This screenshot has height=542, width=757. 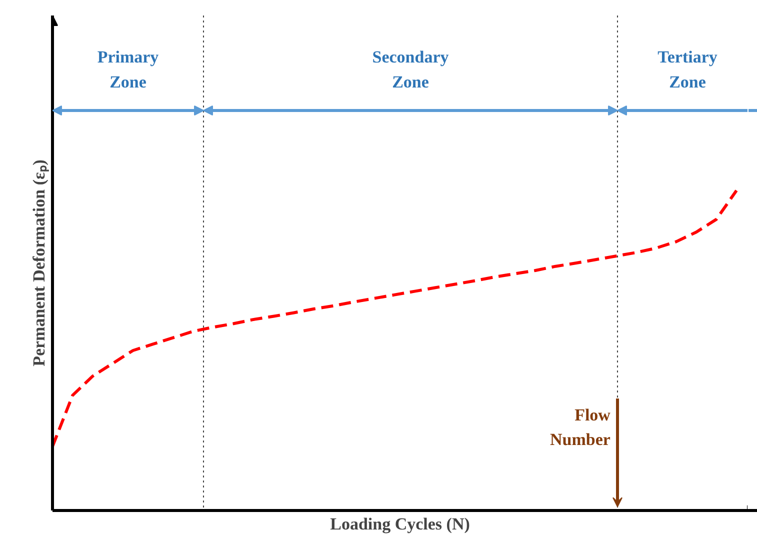 What do you see at coordinates (411, 70) in the screenshot?
I see `text: Secondary Zone` at bounding box center [411, 70].